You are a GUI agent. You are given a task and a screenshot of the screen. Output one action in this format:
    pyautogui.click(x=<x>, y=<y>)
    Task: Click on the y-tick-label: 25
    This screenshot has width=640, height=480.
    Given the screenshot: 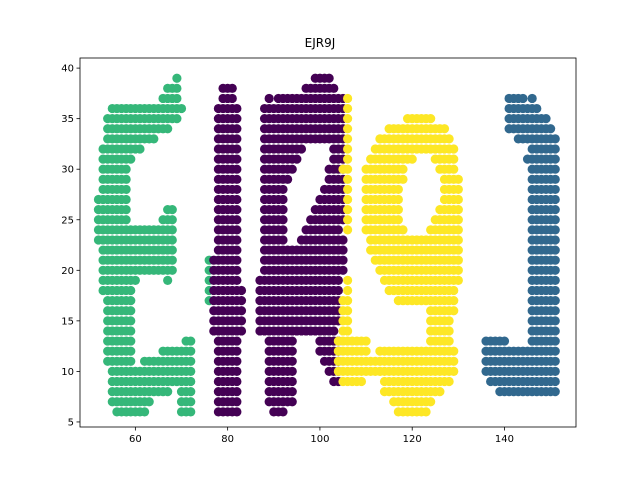 What is the action you would take?
    pyautogui.click(x=67, y=220)
    